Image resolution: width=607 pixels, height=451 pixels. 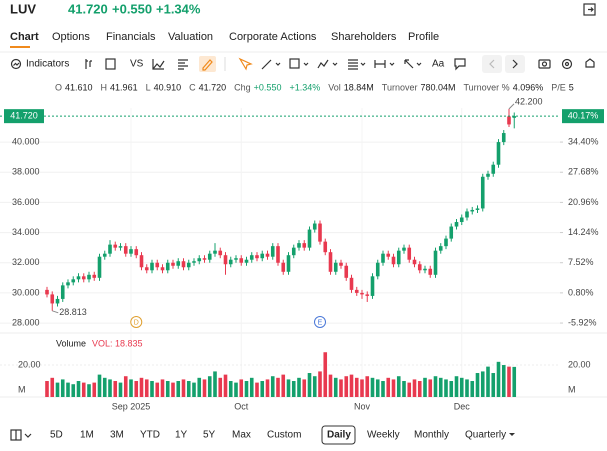 What do you see at coordinates (583, 202) in the screenshot?
I see `y2-tick-label: 20.96%` at bounding box center [583, 202].